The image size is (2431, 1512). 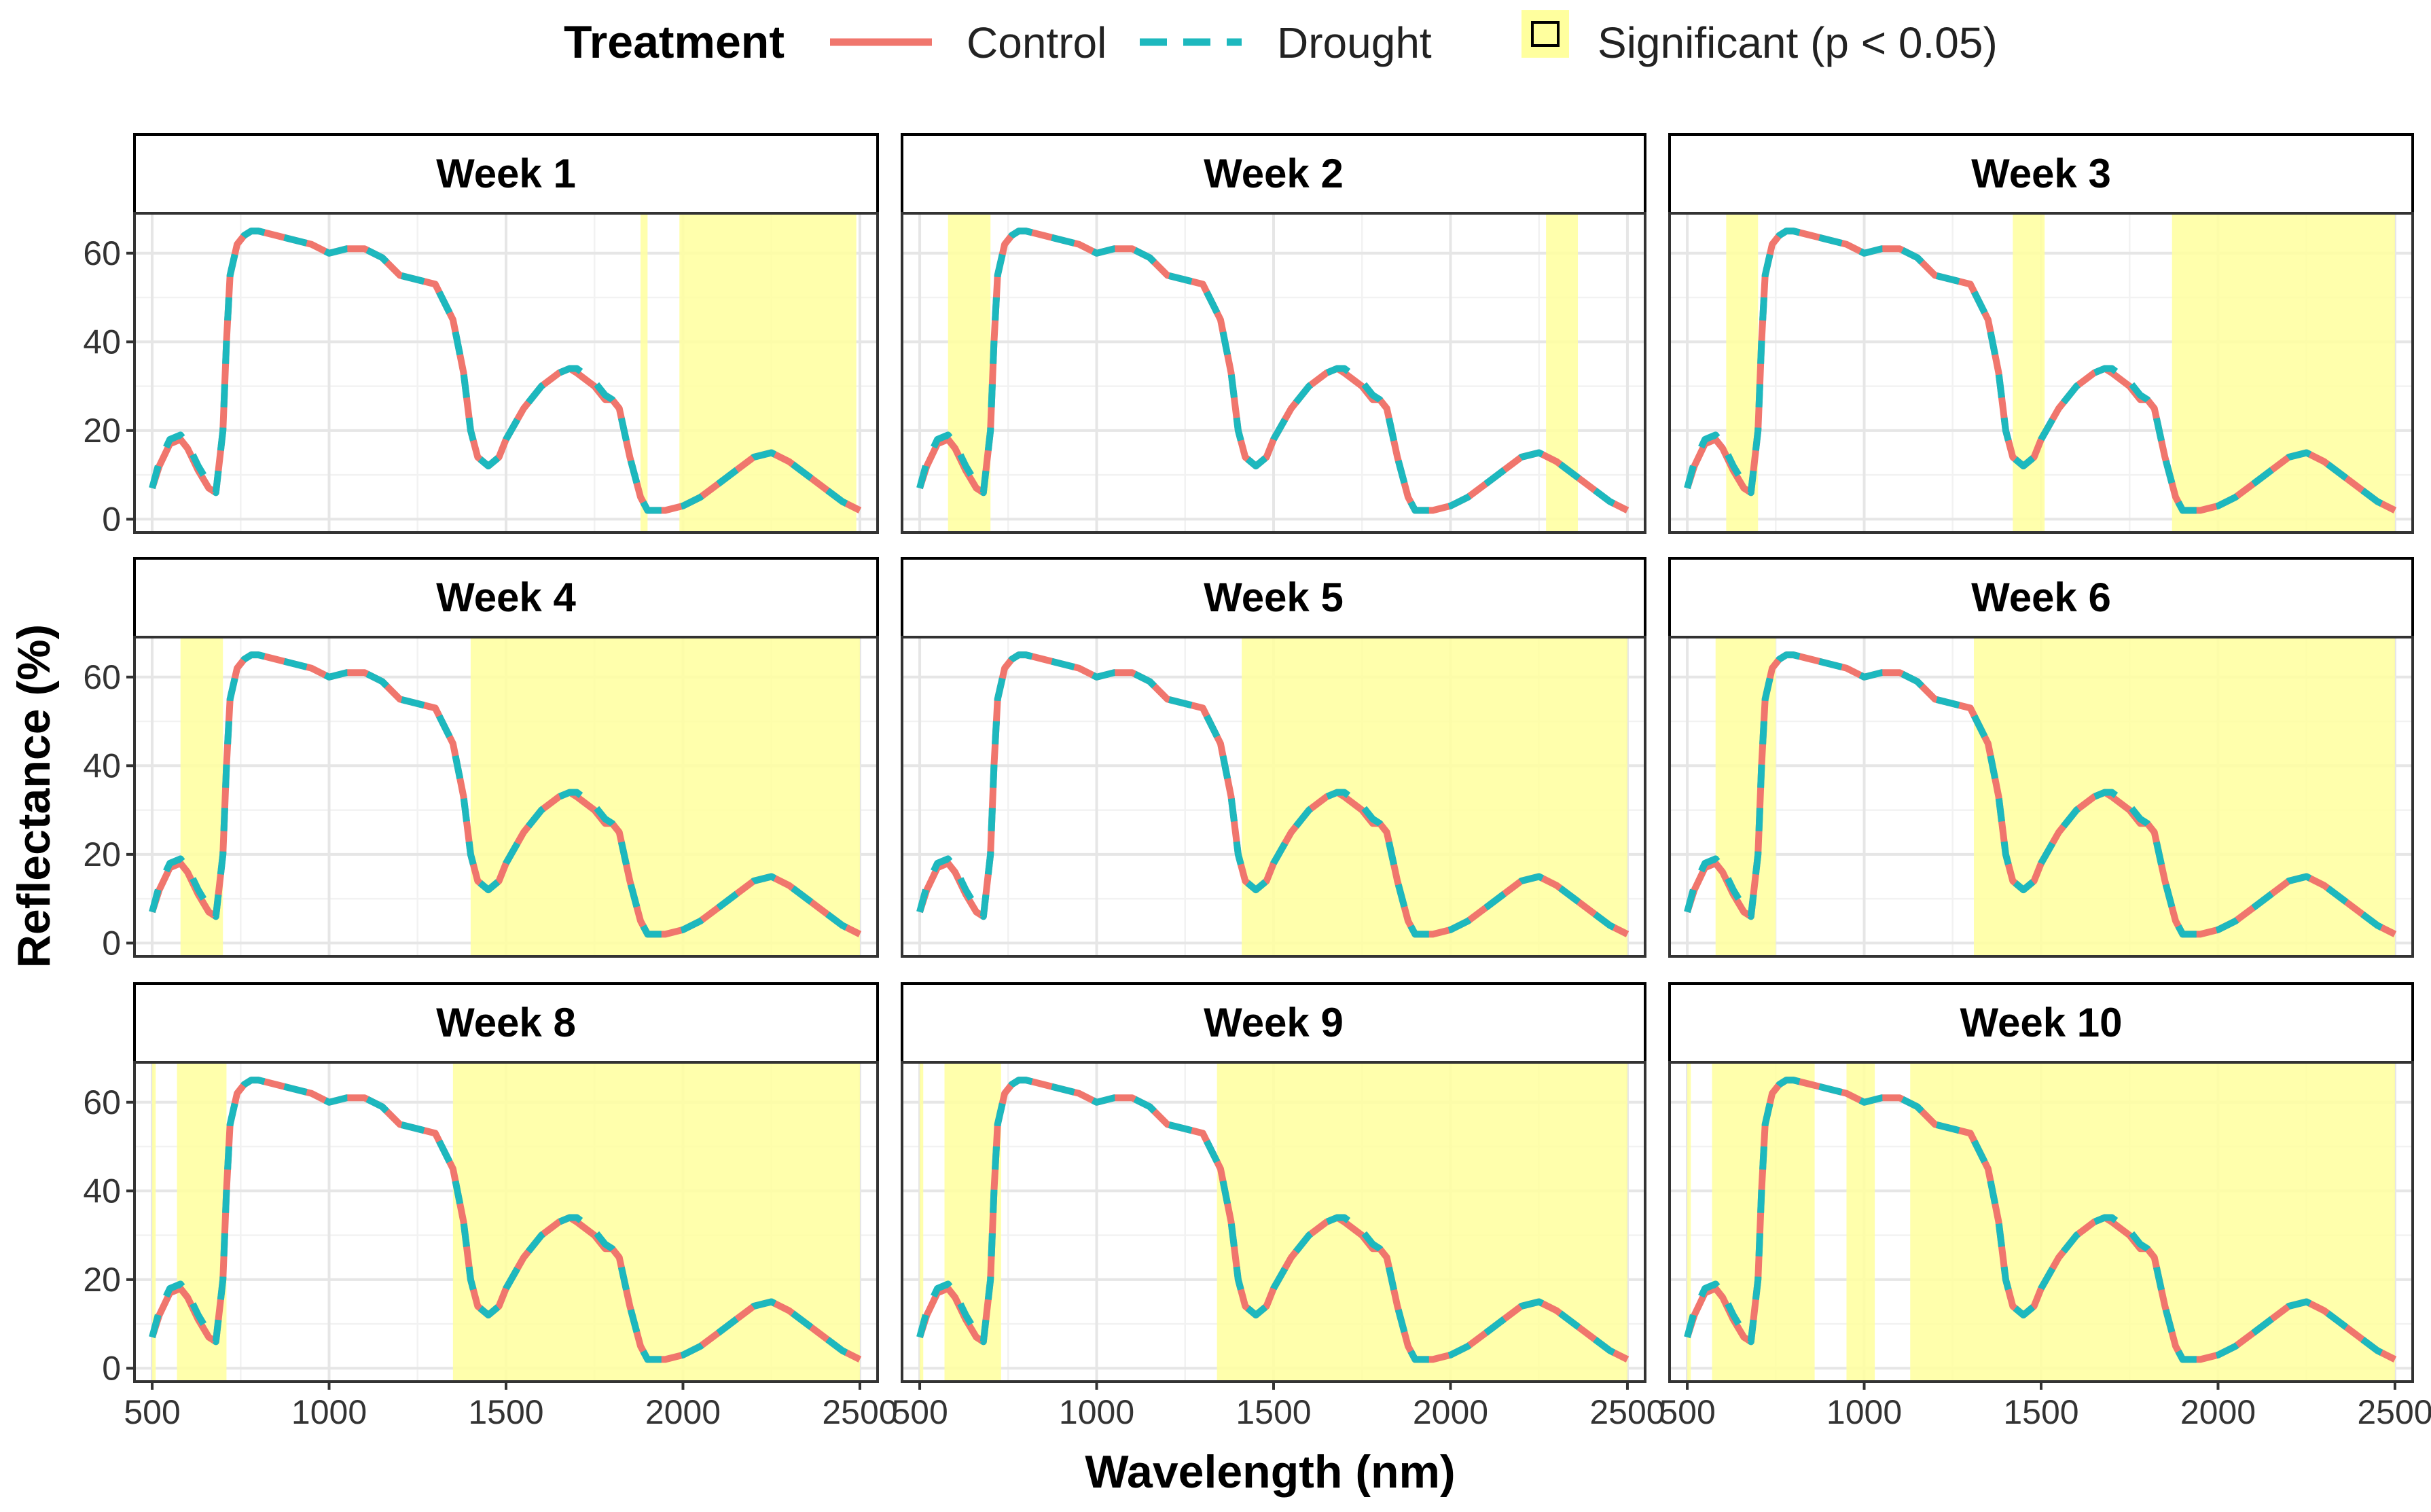 I want to click on panel-title: Week 5, so click(x=1274, y=597).